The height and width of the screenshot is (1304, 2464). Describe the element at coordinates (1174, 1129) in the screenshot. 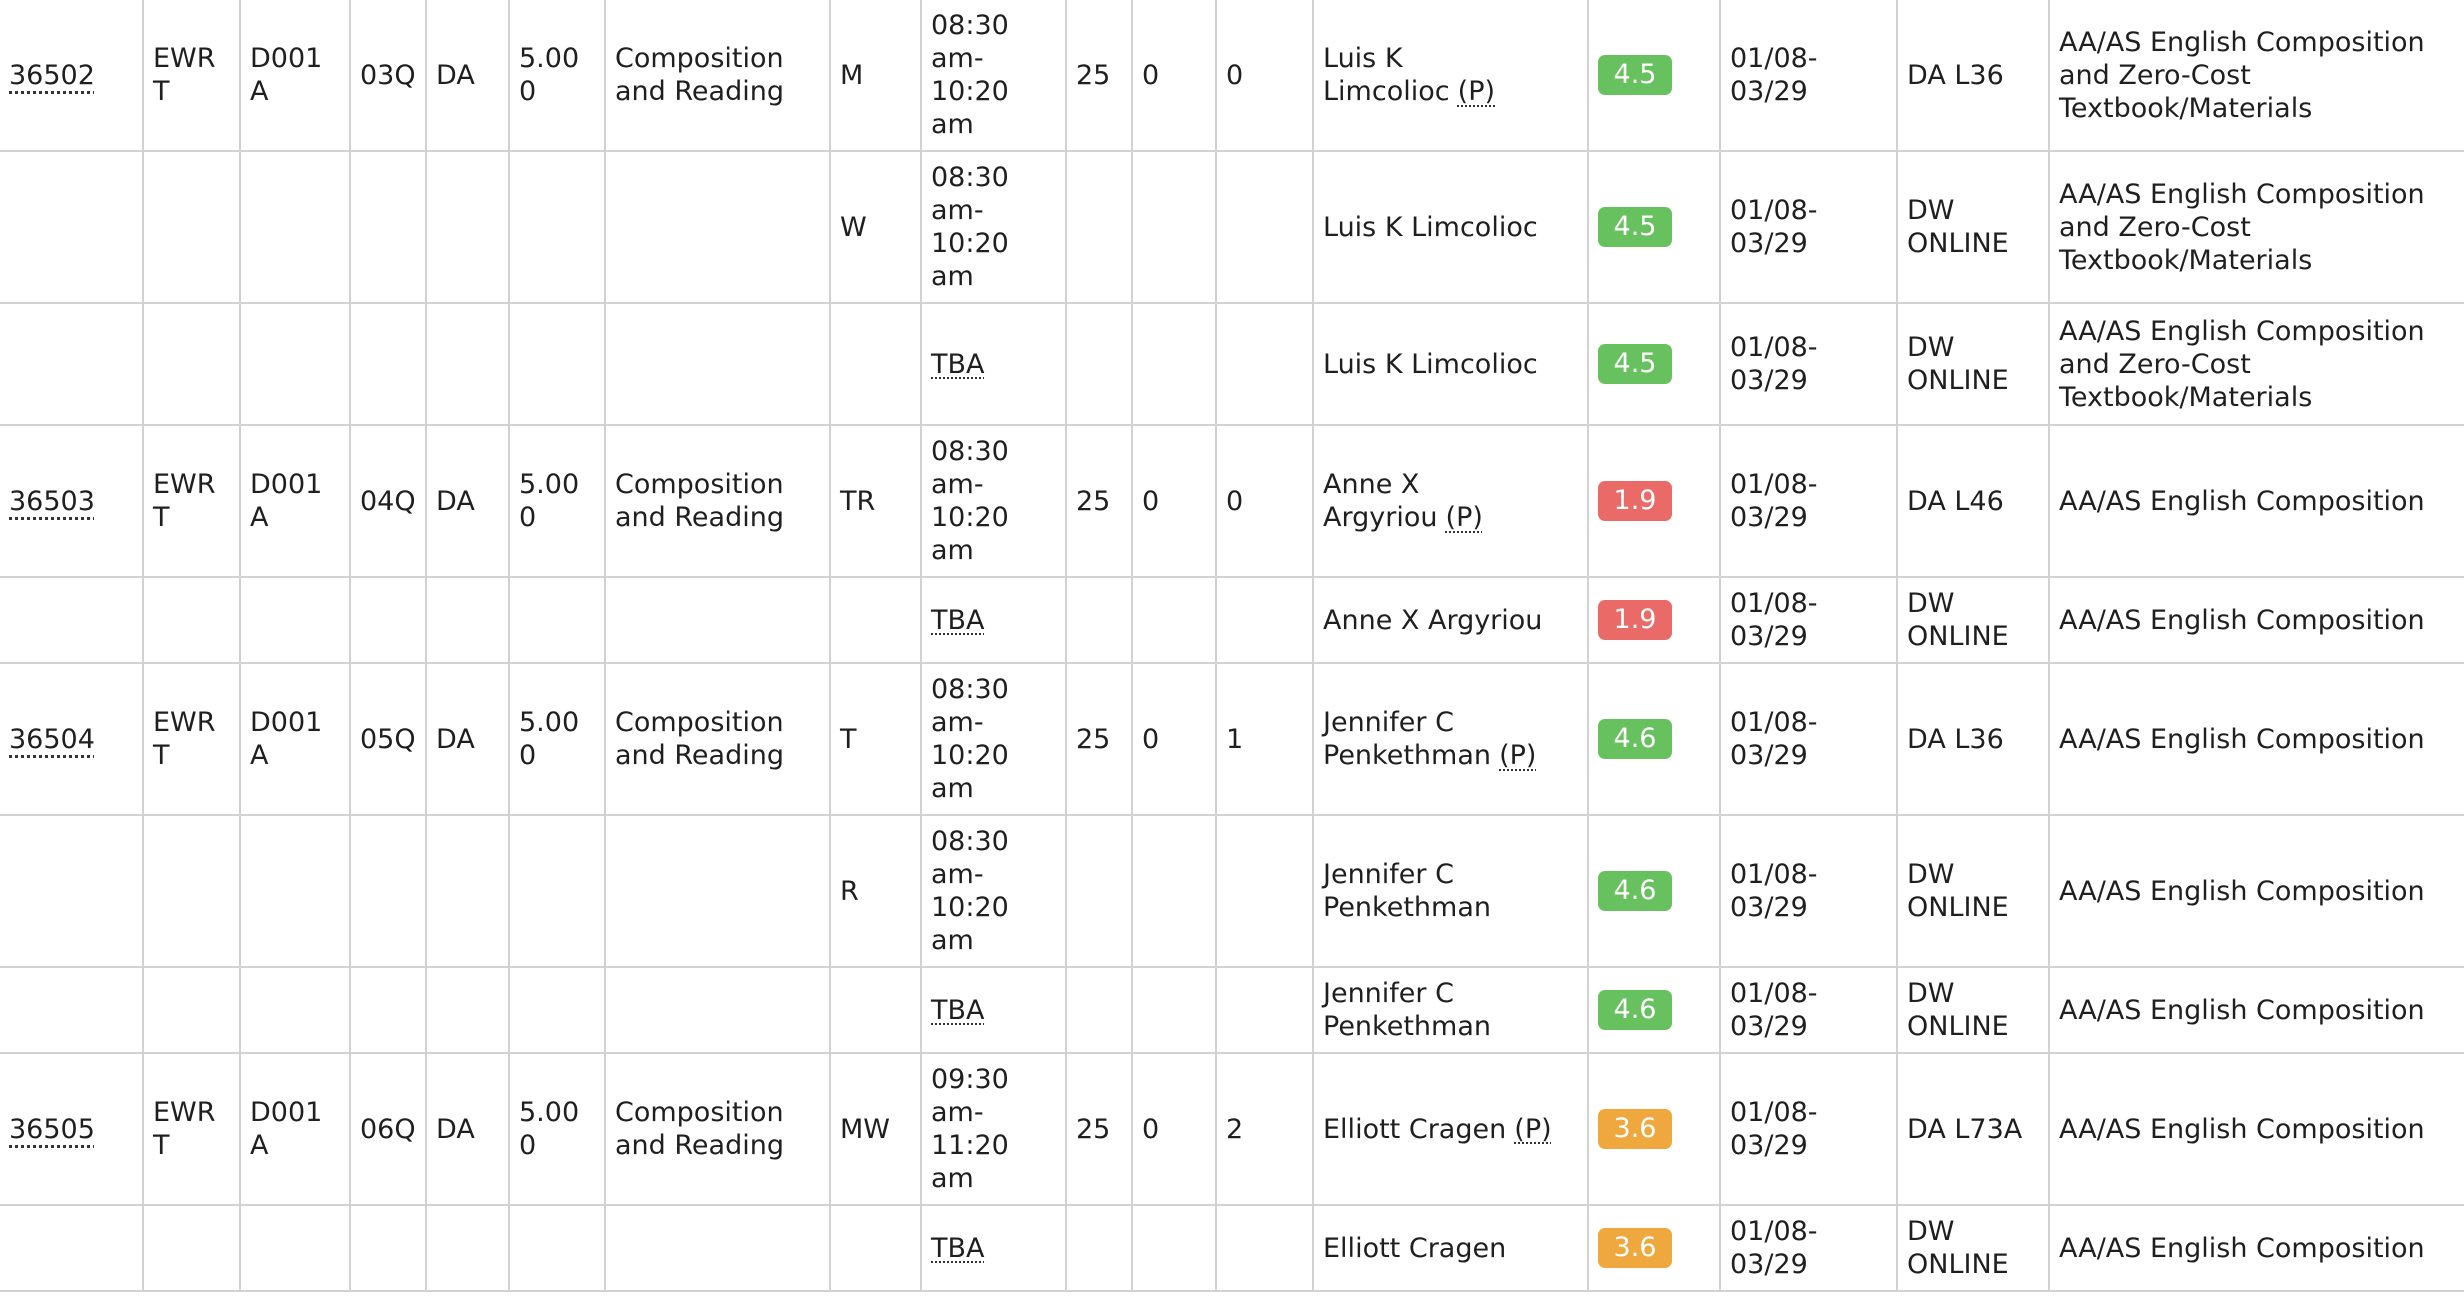

I see `waitlist-cell: 0` at that location.